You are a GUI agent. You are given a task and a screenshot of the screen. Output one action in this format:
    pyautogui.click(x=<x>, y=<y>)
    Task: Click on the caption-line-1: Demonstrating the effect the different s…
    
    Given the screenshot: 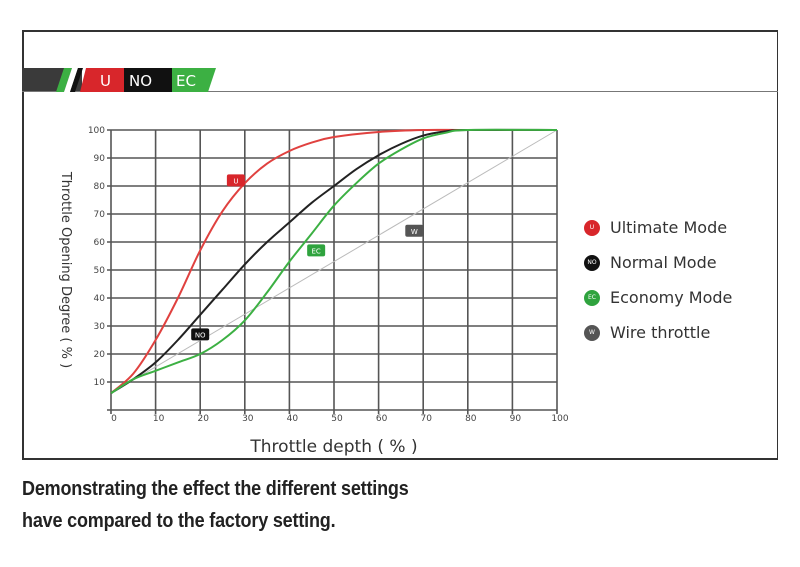 What is the action you would take?
    pyautogui.click(x=215, y=489)
    